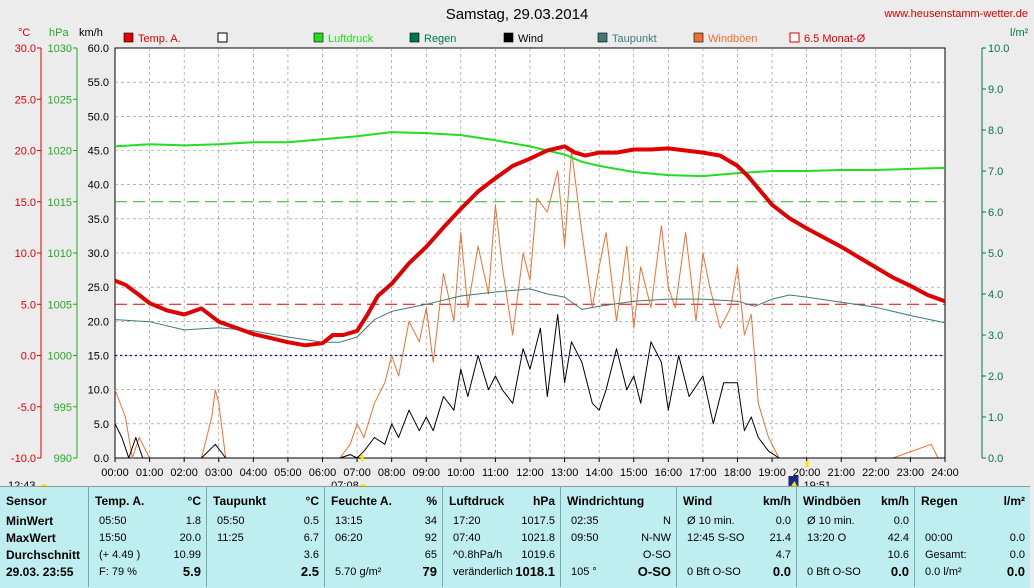 The width and height of the screenshot is (1034, 588). Describe the element at coordinates (737, 501) in the screenshot. I see `table-column-header: Wind km/h` at that location.